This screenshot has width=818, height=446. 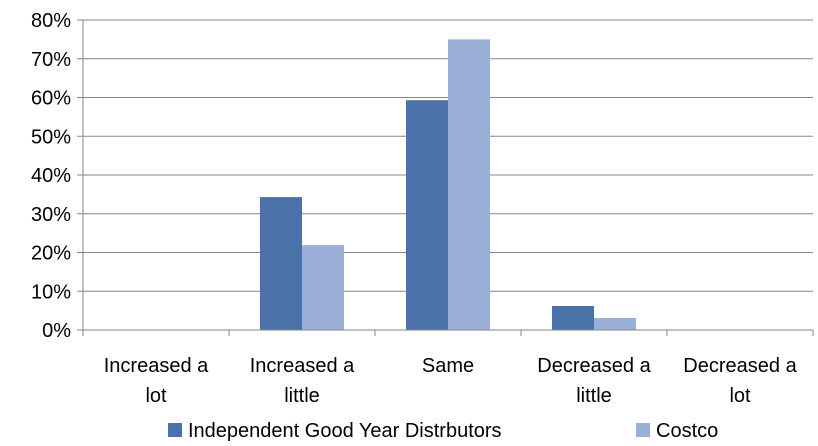 I want to click on bar-series1-cat3, so click(x=427, y=215).